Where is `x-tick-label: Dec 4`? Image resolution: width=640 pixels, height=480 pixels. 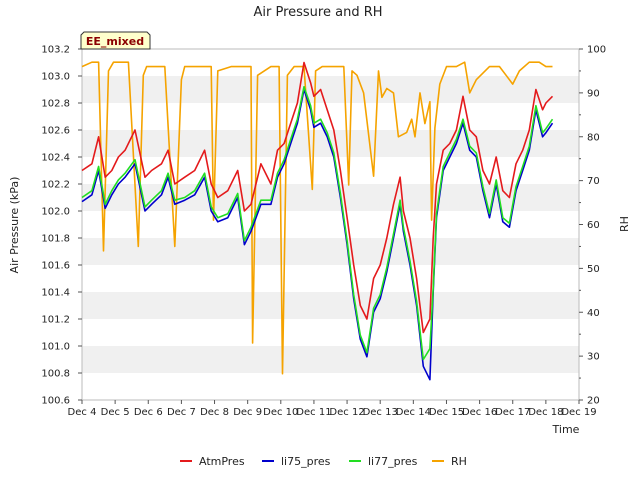 x-tick-label: Dec 4 is located at coordinates (82, 412).